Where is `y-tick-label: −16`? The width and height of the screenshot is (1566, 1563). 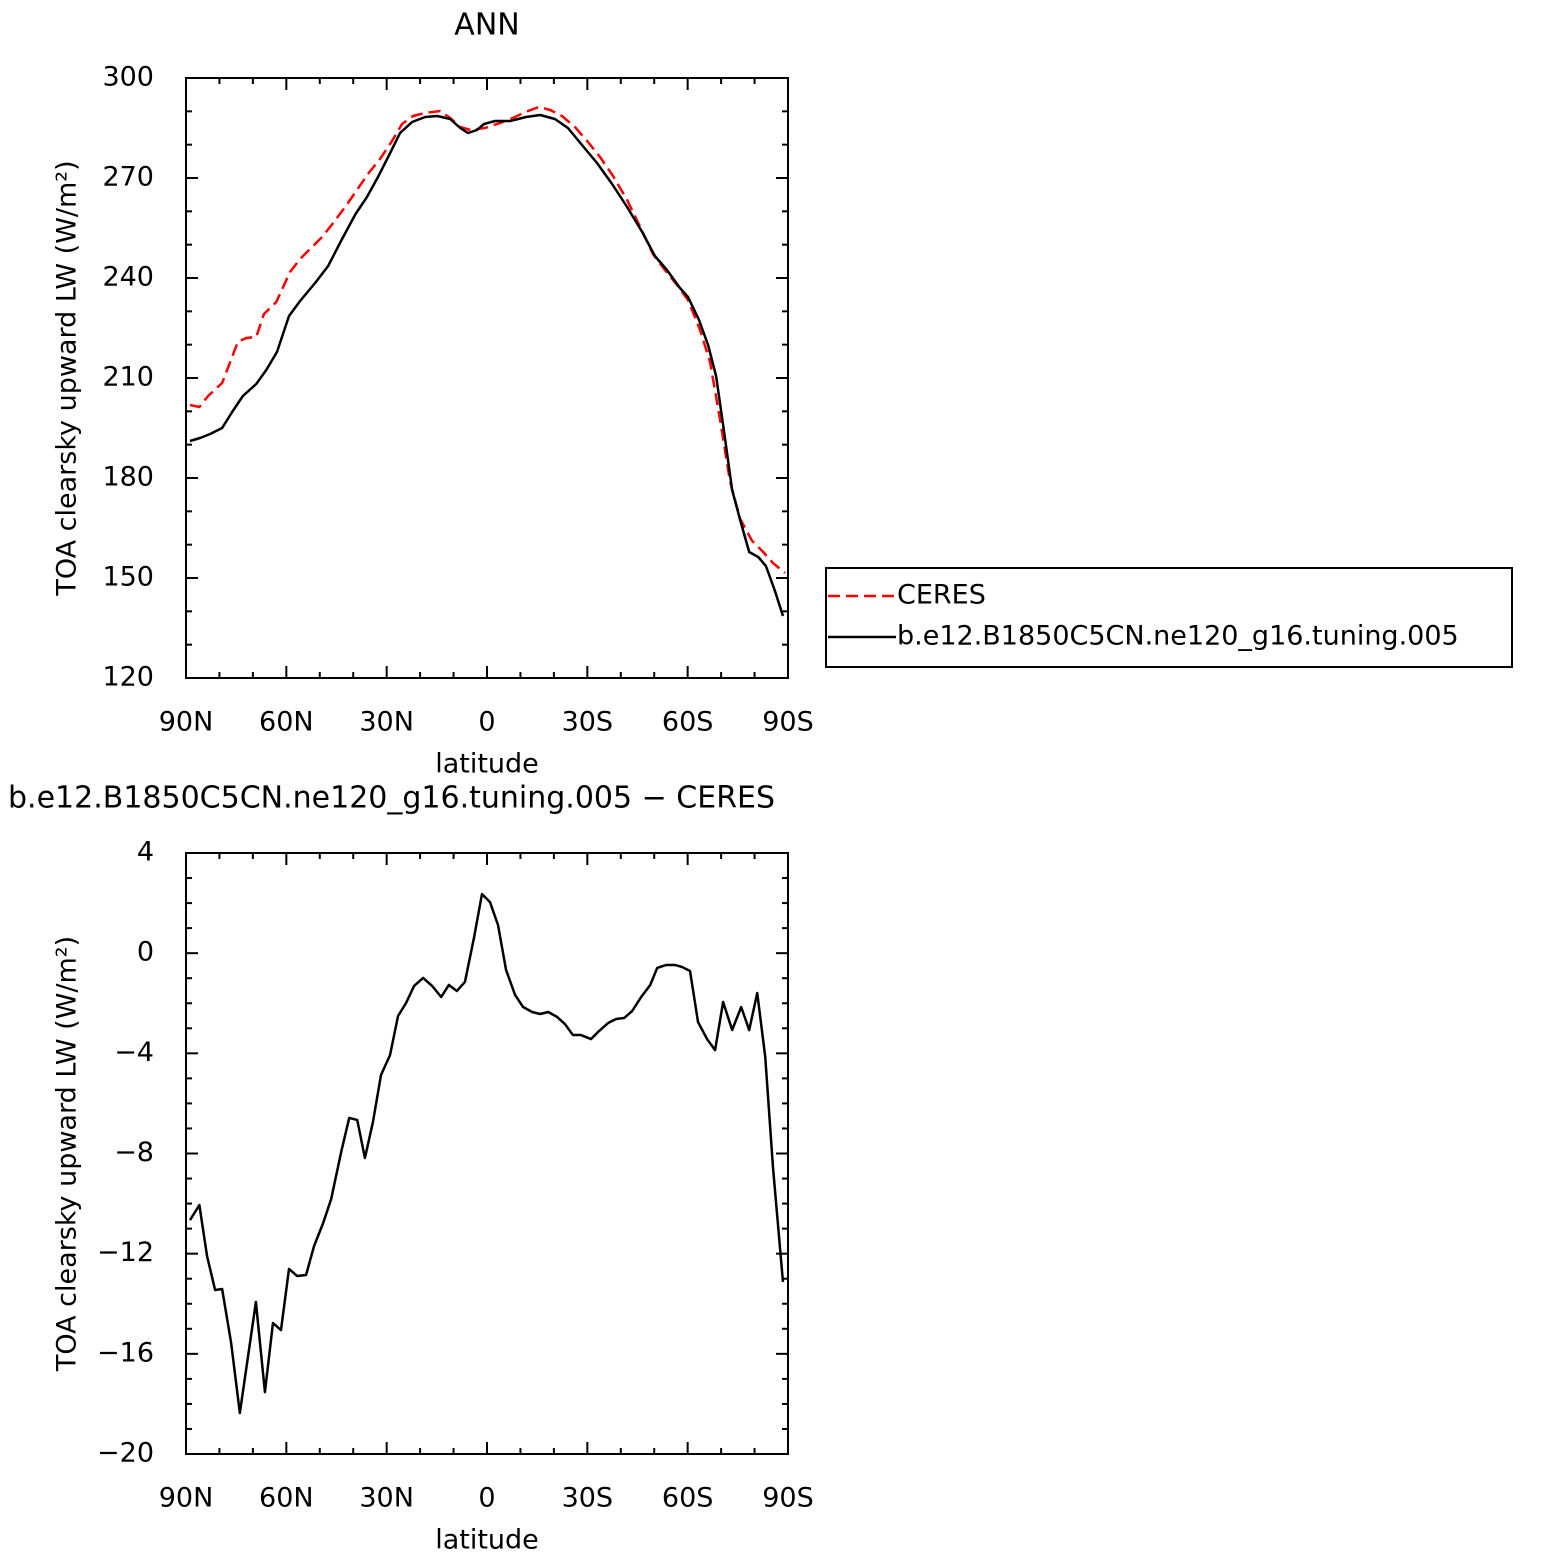 y-tick-label: −16 is located at coordinates (125, 1352).